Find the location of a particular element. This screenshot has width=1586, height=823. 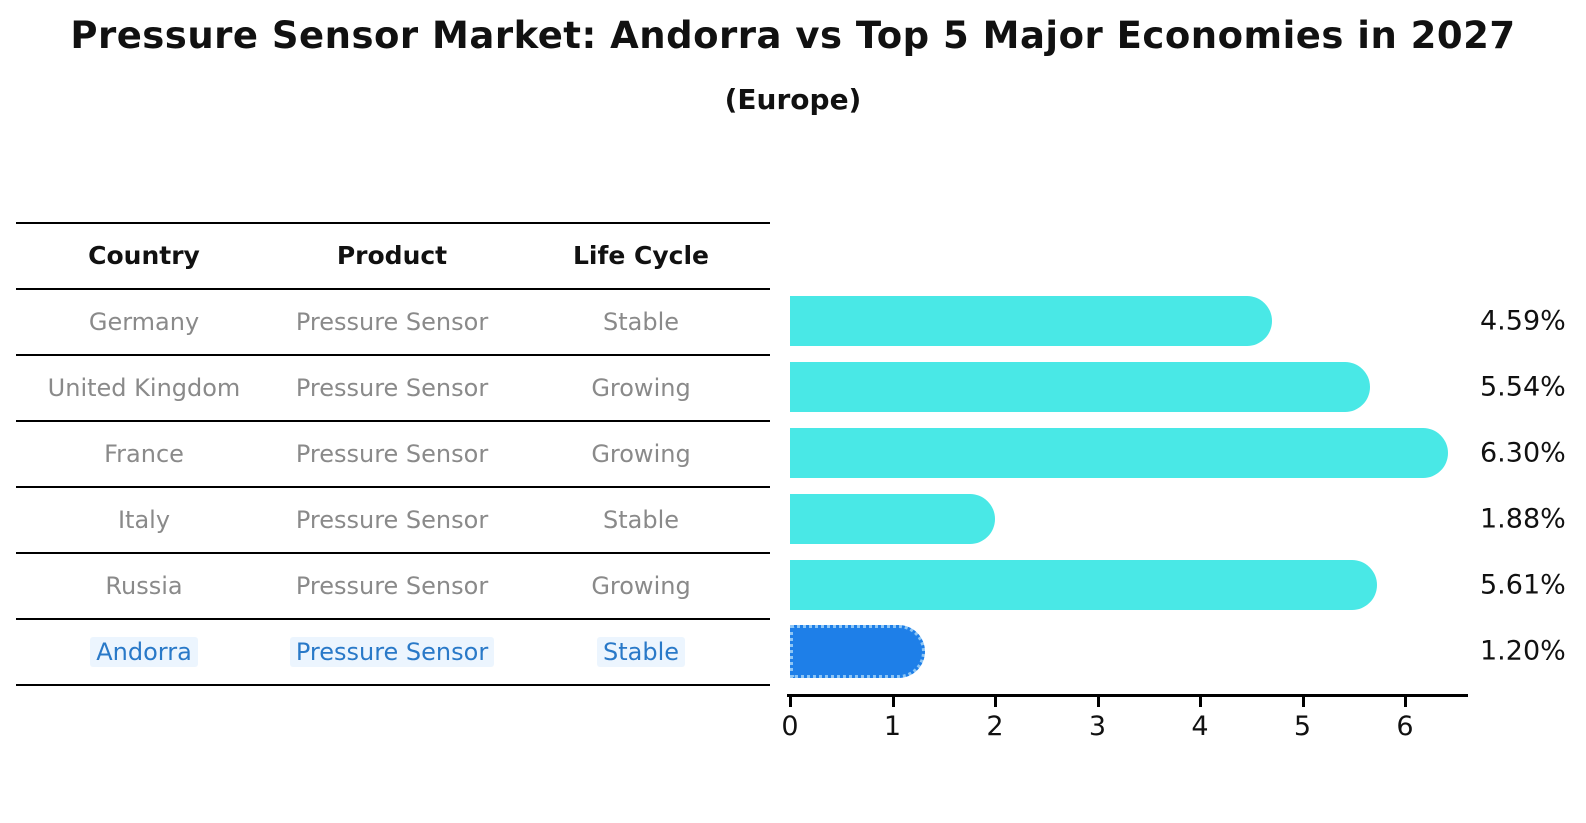

x-axis: 0 1 2 3 4 5 6 is located at coordinates (1183, 719).